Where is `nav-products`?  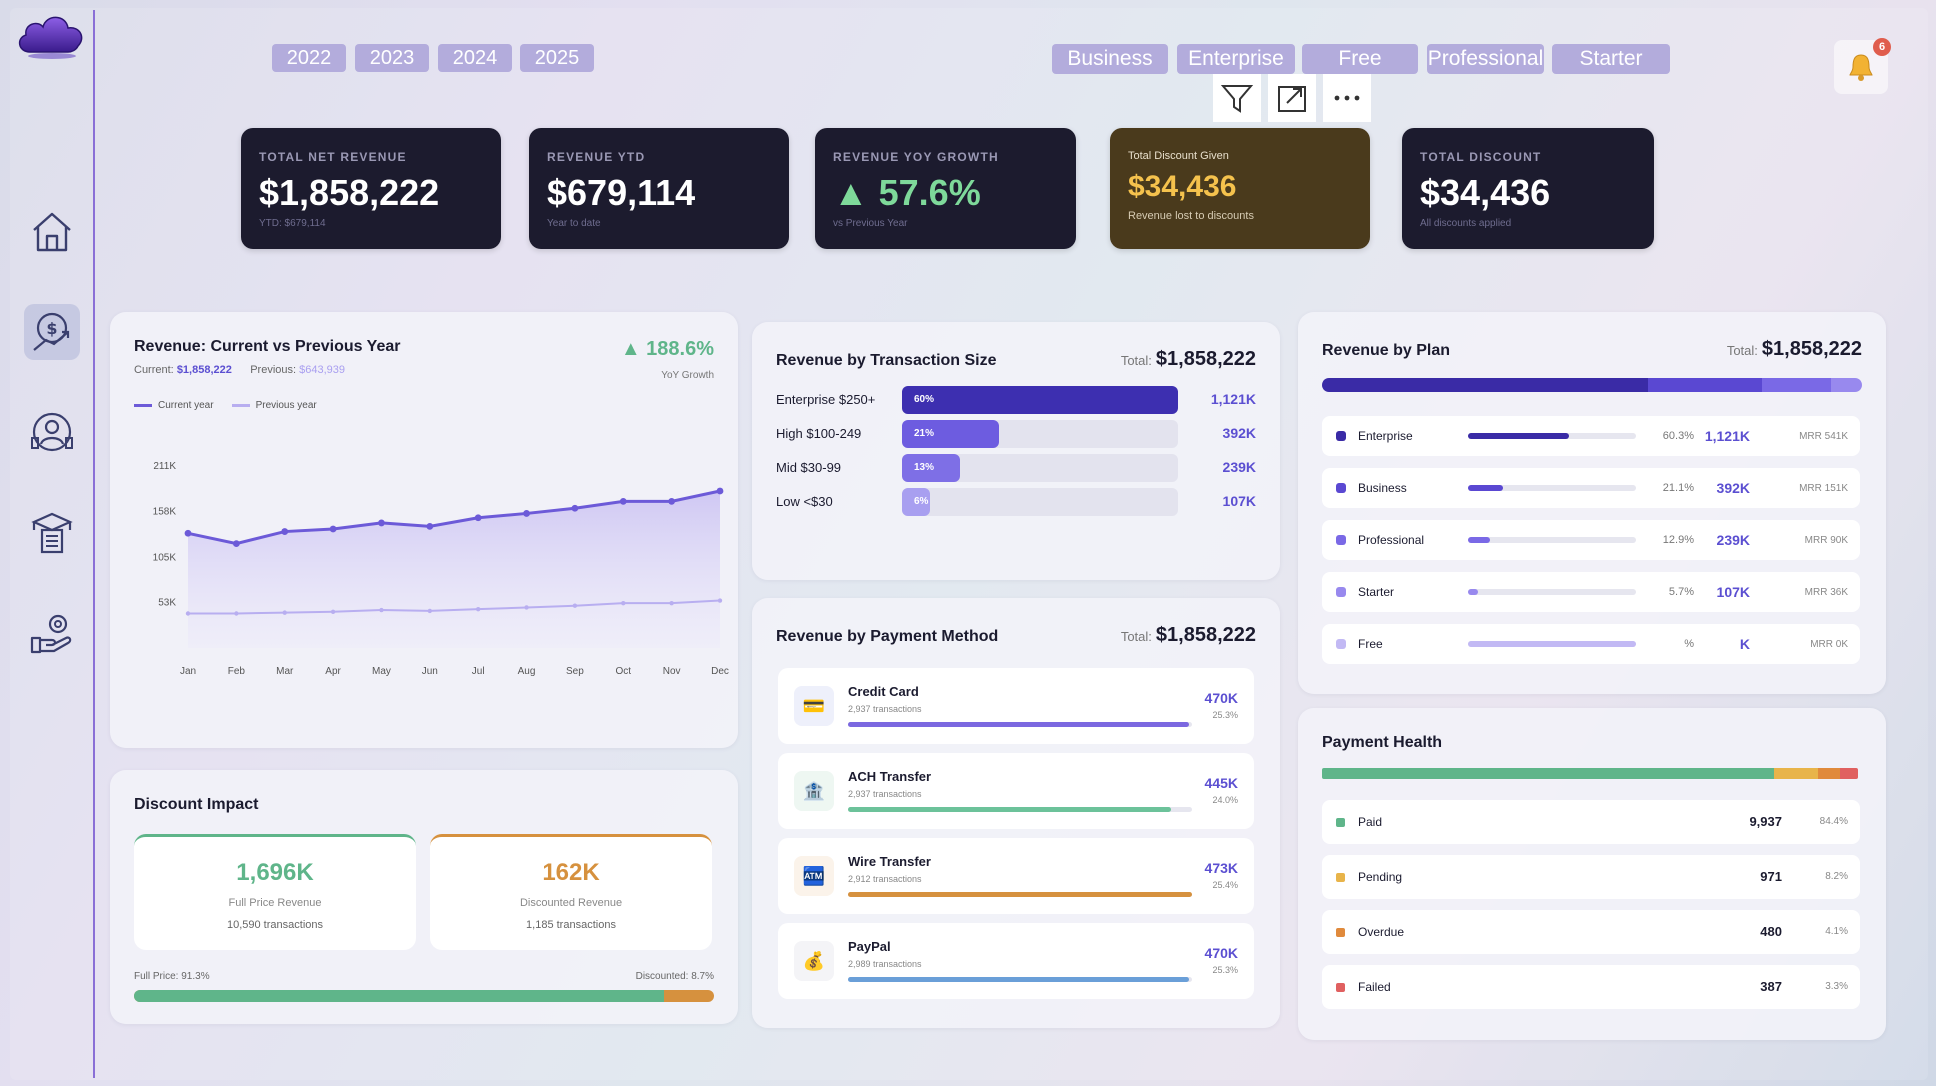
nav-products is located at coordinates (52, 532).